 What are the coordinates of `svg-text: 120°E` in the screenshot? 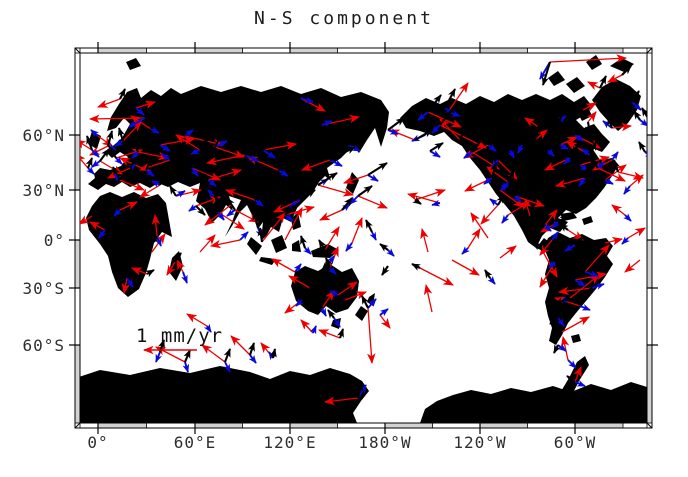 It's located at (289, 442).